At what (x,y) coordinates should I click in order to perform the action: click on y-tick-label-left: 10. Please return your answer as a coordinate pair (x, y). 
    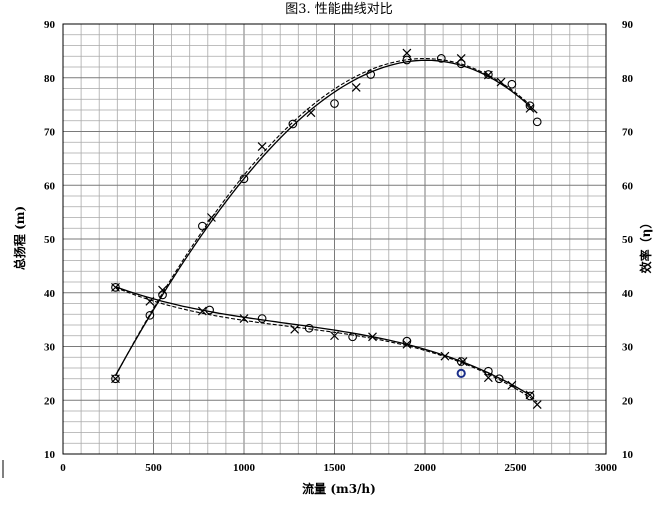
    Looking at the image, I should click on (50, 455).